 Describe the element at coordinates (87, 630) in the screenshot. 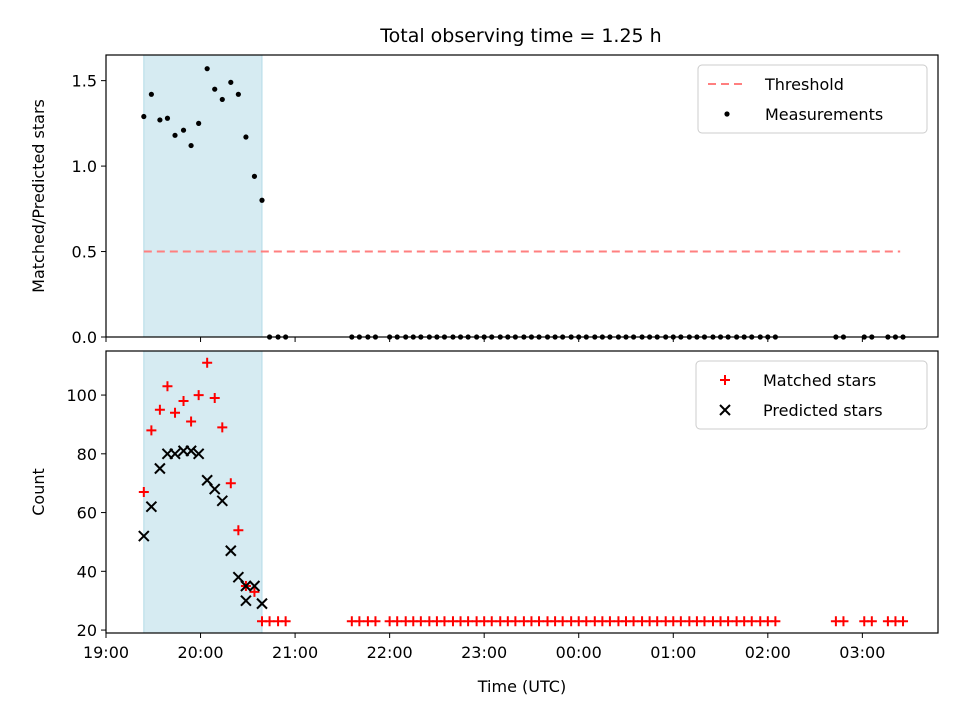

I see `y-tick-label: 20` at that location.